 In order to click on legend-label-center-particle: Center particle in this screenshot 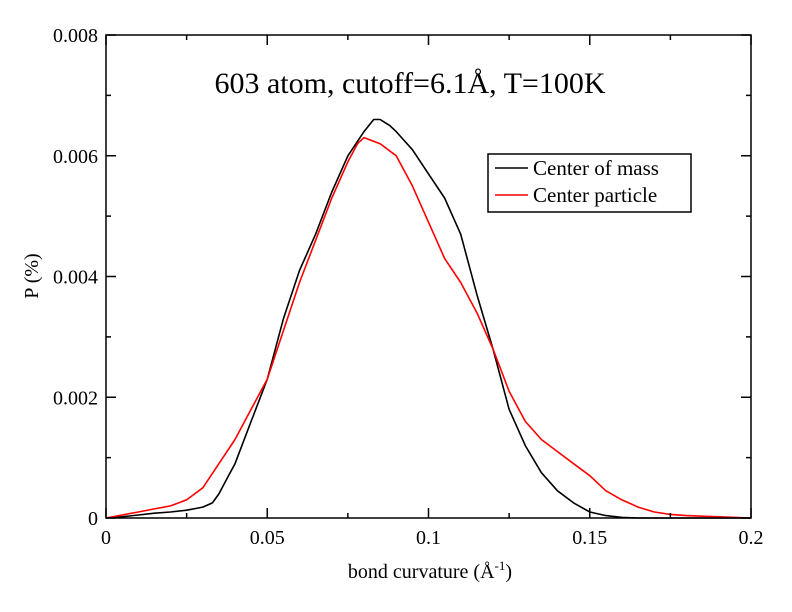, I will do `click(595, 195)`.